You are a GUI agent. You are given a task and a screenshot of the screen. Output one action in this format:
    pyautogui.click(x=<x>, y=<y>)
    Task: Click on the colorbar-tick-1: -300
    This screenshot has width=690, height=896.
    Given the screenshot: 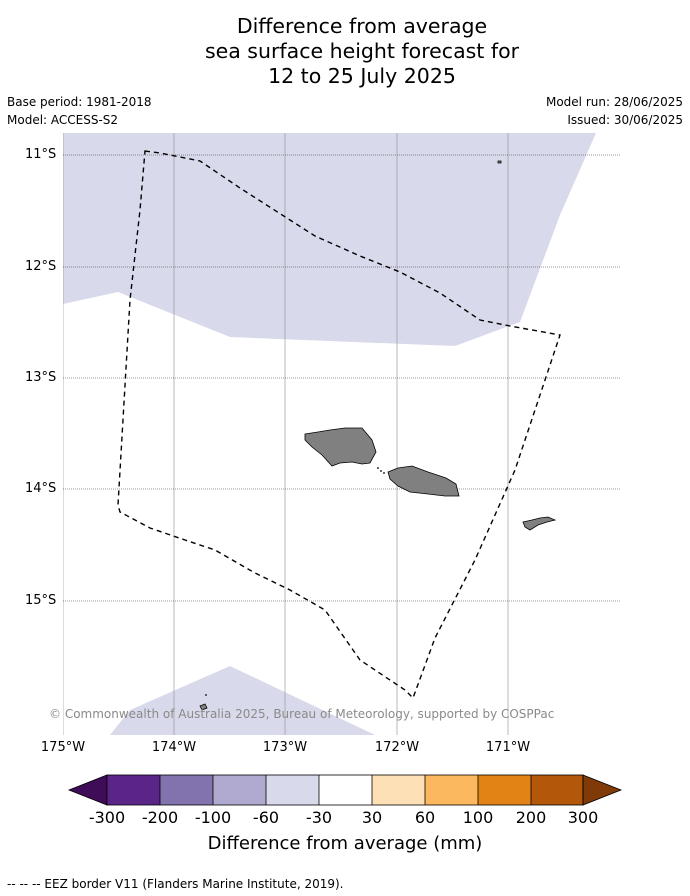 What is the action you would take?
    pyautogui.click(x=107, y=817)
    